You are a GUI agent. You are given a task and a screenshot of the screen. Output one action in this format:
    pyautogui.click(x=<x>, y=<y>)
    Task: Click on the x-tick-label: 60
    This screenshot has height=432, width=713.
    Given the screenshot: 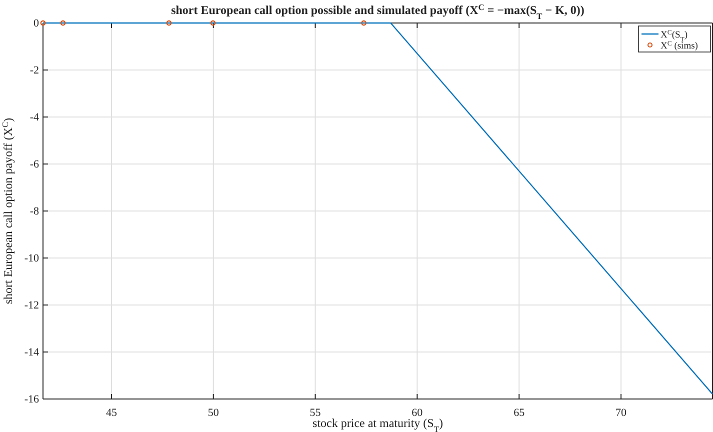 What is the action you would take?
    pyautogui.click(x=418, y=412)
    